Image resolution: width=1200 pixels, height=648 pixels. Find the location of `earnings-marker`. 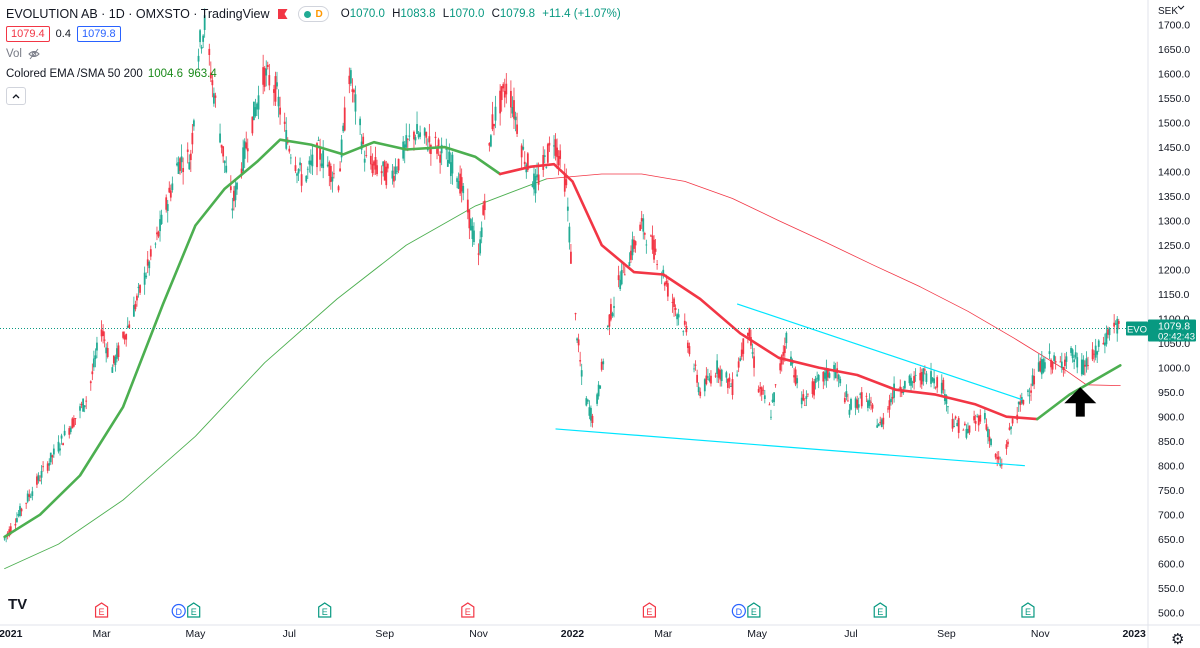

earnings-marker is located at coordinates (325, 610).